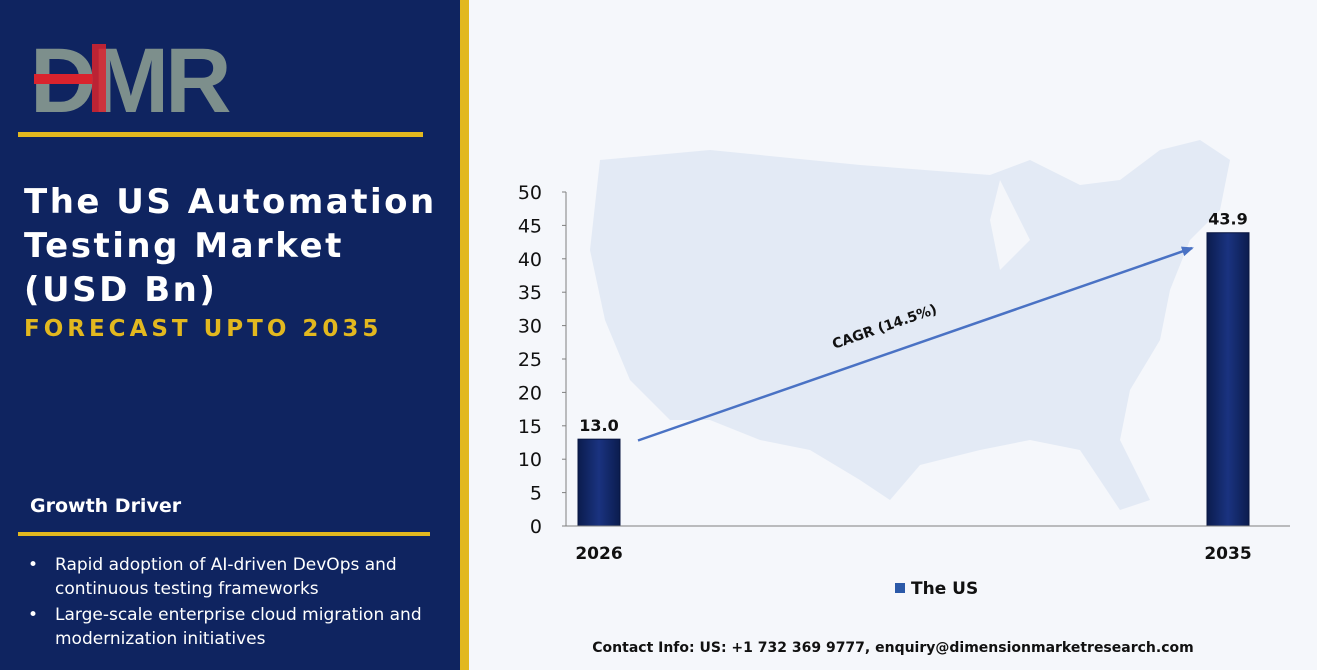  I want to click on legend-label: The US, so click(944, 589).